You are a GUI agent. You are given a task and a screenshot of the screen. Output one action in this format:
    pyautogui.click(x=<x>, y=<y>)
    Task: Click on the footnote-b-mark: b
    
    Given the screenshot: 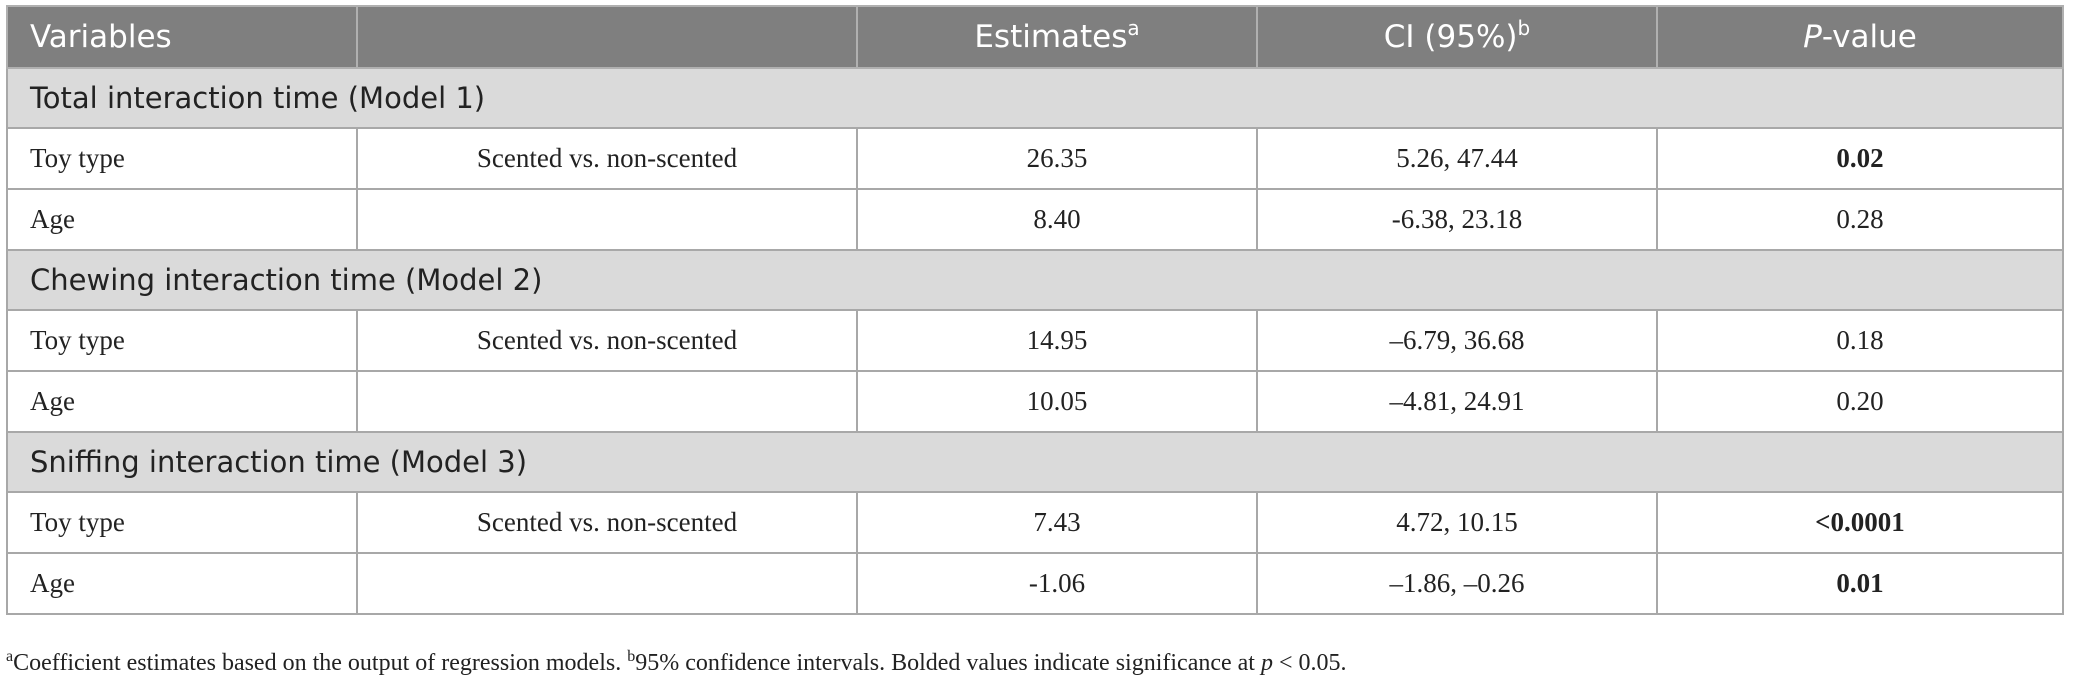 What is the action you would take?
    pyautogui.click(x=631, y=656)
    